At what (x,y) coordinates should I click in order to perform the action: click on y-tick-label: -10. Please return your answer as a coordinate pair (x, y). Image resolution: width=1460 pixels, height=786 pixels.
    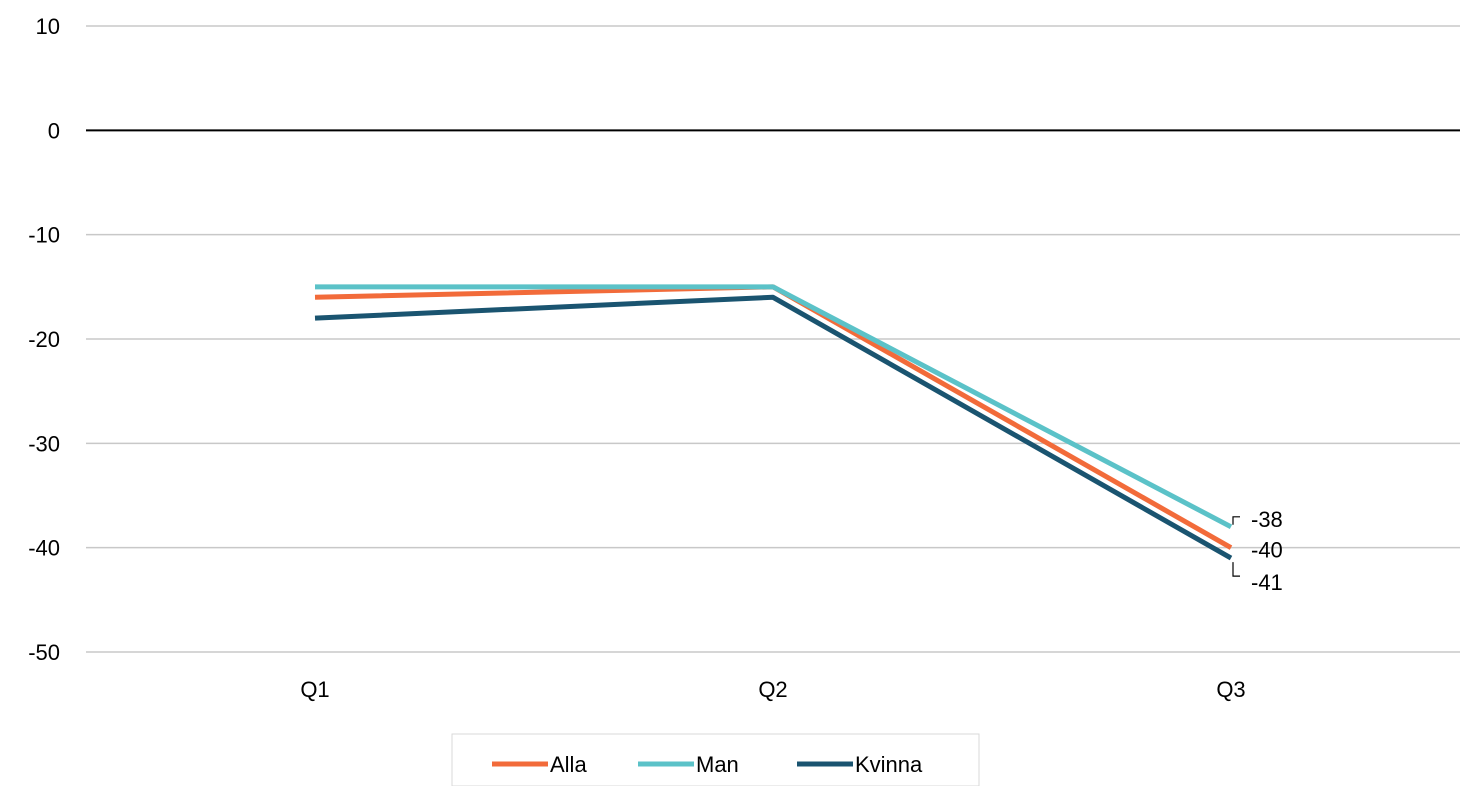
    Looking at the image, I should click on (44, 235).